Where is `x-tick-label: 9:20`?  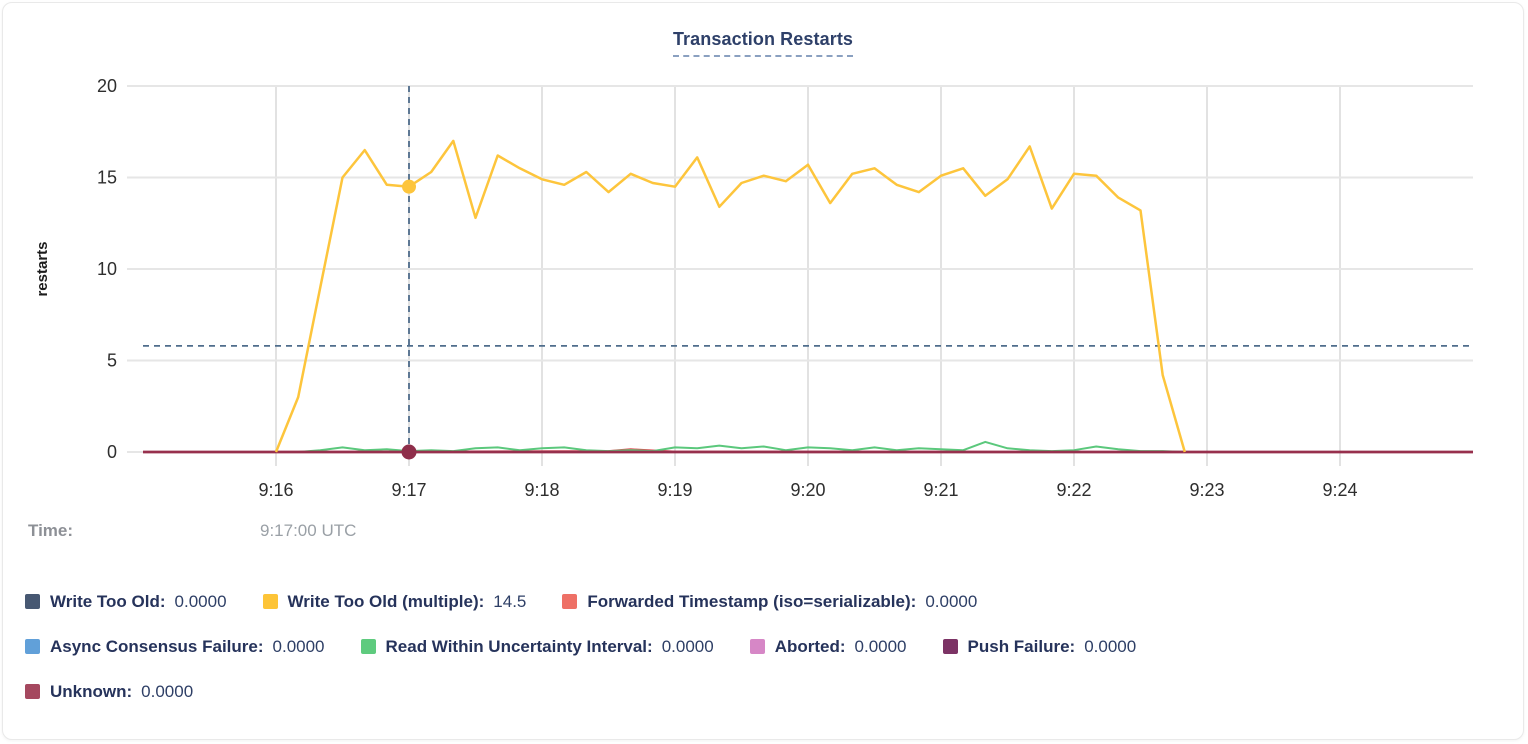
x-tick-label: 9:20 is located at coordinates (807, 490).